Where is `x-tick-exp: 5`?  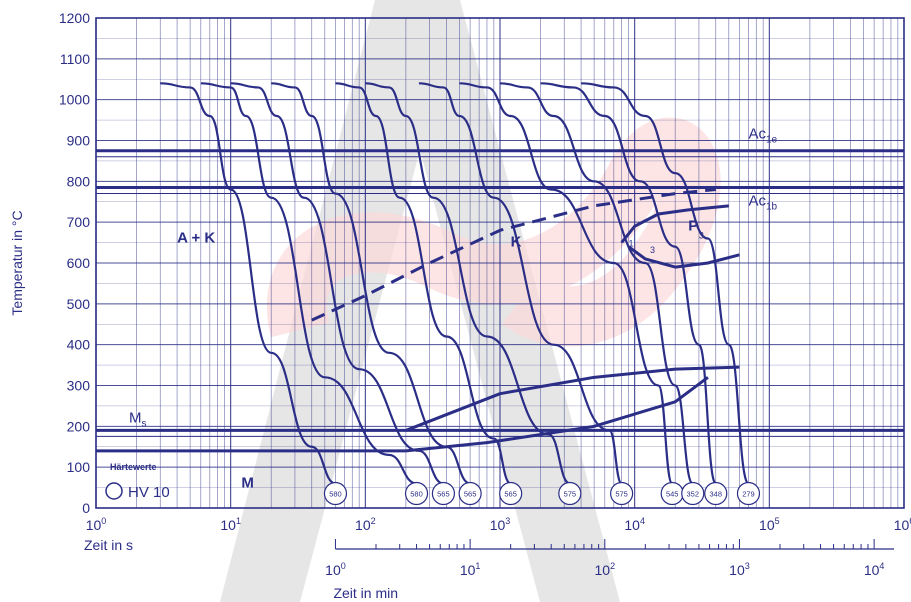 x-tick-exp: 5 is located at coordinates (777, 521).